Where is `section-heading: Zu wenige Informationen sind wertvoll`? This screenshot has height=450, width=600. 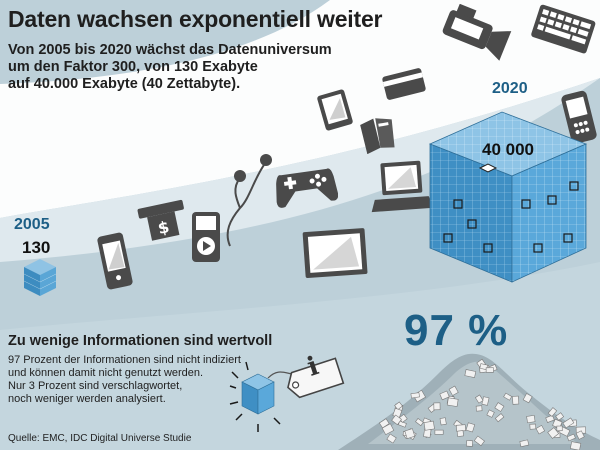
section-heading: Zu wenige Informationen sind wertvoll is located at coordinates (140, 341).